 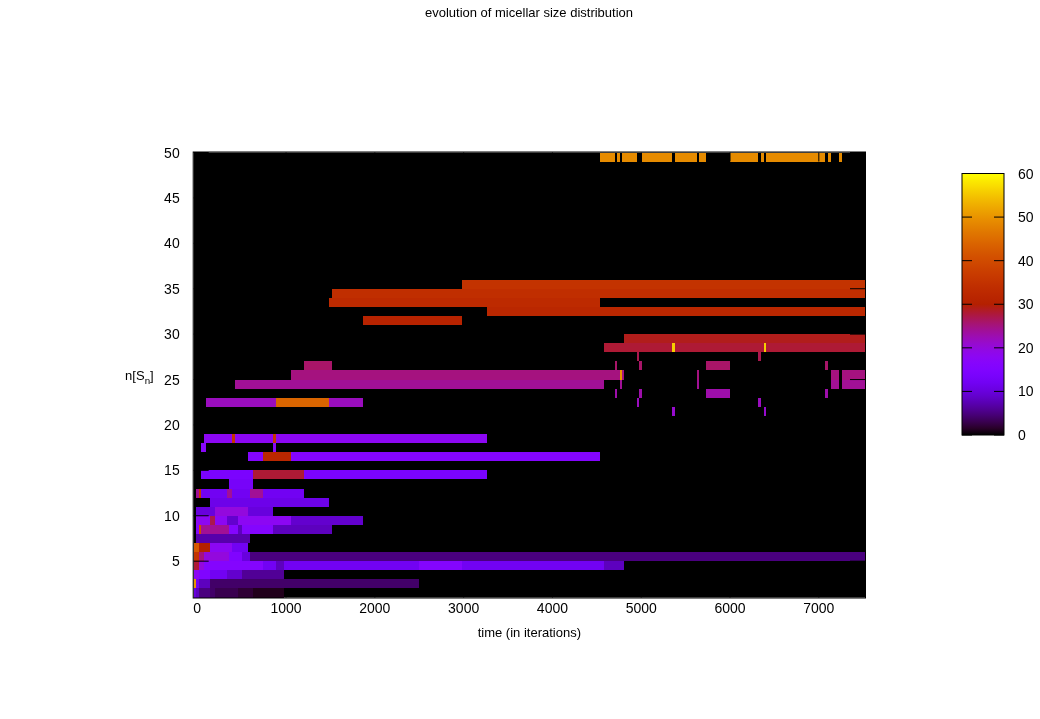 What do you see at coordinates (1026, 260) in the screenshot?
I see `color-bar-label: 40` at bounding box center [1026, 260].